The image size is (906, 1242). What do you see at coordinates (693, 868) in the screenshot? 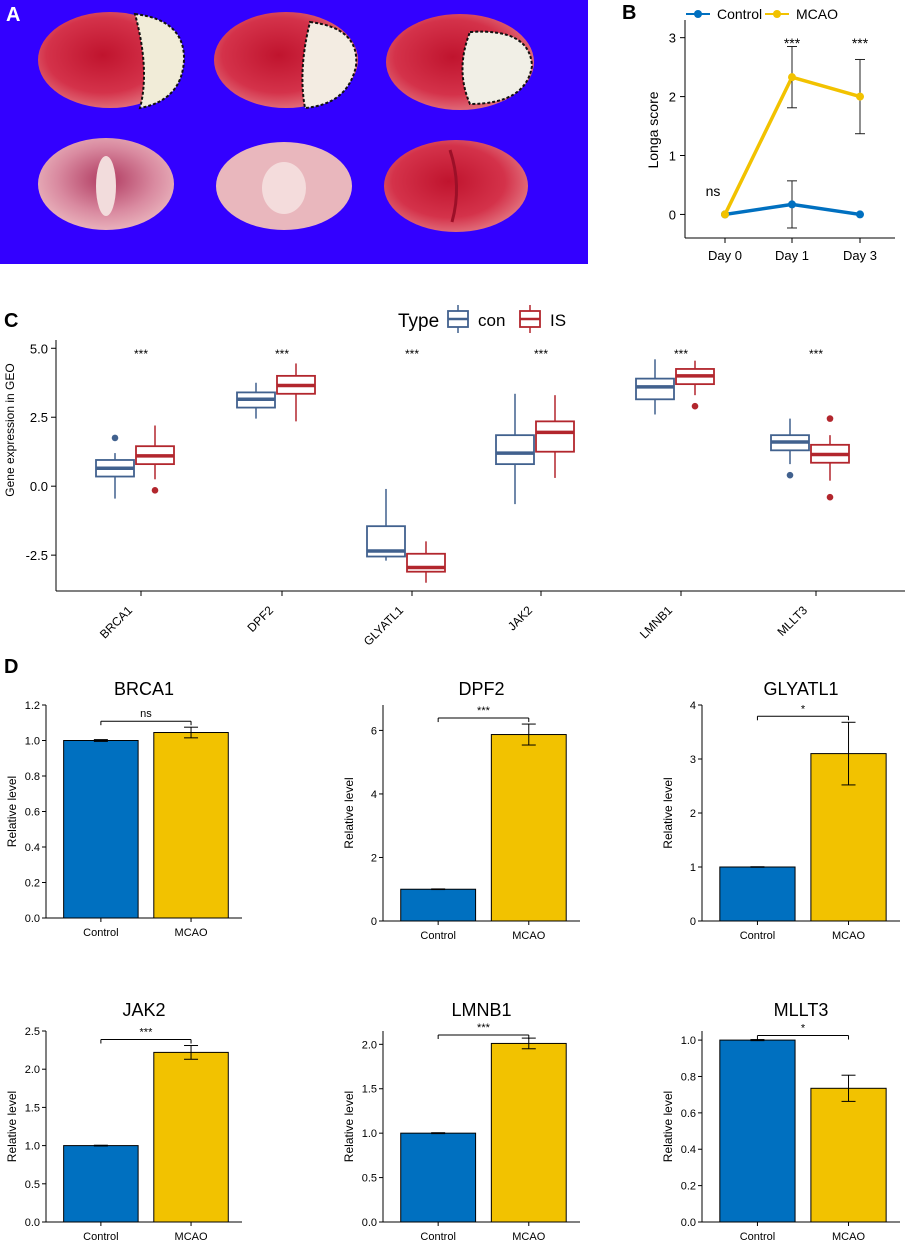
I see `chart-d-y-tick-label: 1` at bounding box center [693, 868].